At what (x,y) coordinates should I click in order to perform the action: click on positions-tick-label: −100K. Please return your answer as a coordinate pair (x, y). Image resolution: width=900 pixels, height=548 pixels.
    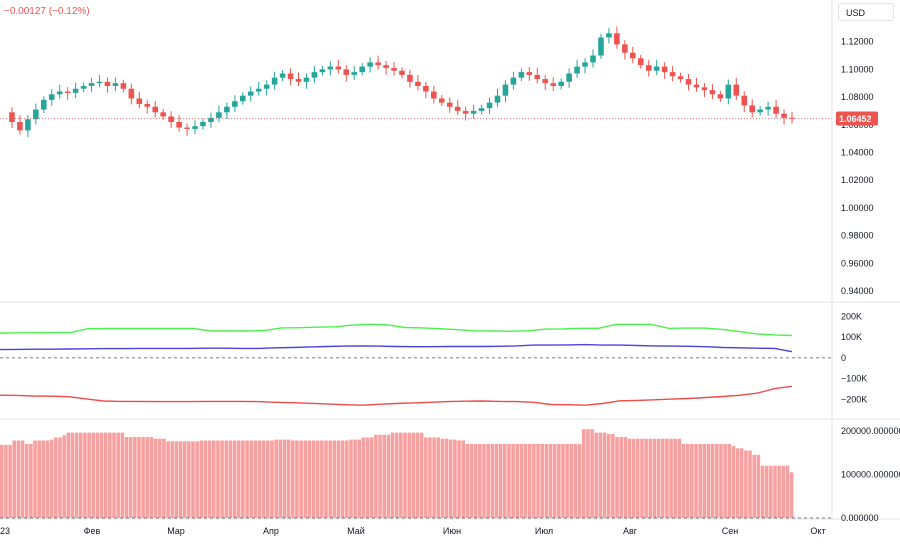
    Looking at the image, I should click on (854, 379).